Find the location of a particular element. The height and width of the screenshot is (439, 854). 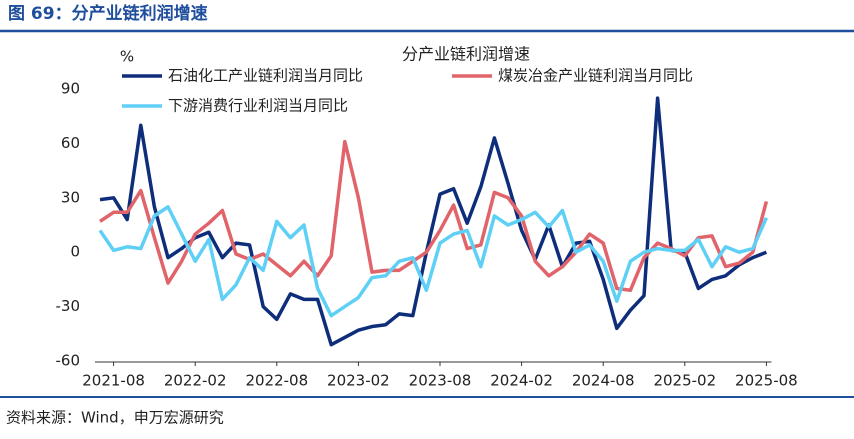

x-tick-label: 2023-02 is located at coordinates (358, 381).